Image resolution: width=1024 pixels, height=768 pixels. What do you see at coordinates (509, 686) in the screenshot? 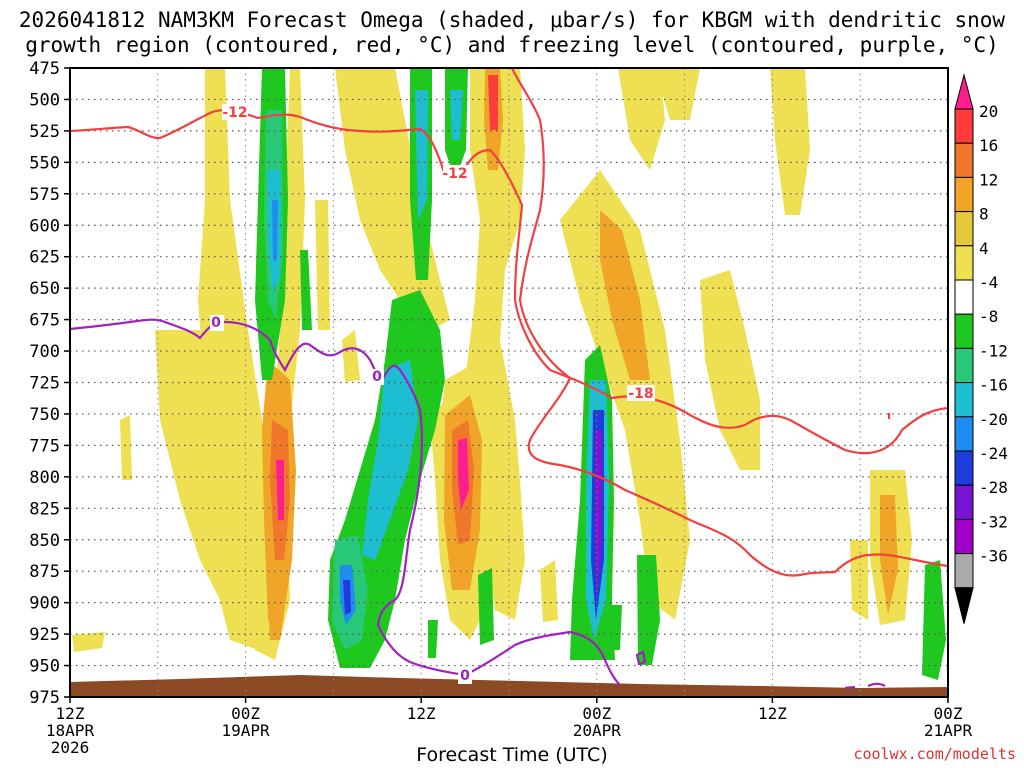
I see `terrain-ground` at bounding box center [509, 686].